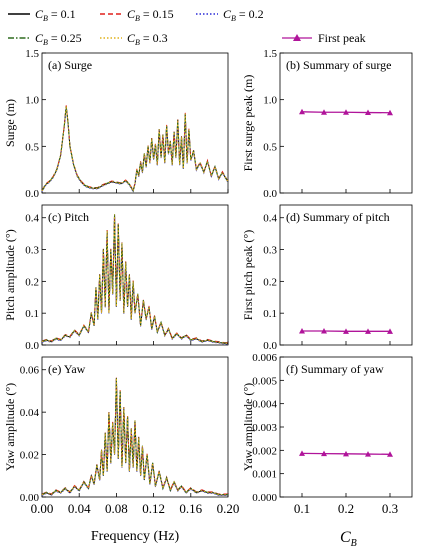 Image resolution: width=422 pixels, height=550 pixels. What do you see at coordinates (302, 508) in the screenshot?
I see `x-tick-label: 0.1` at bounding box center [302, 508].